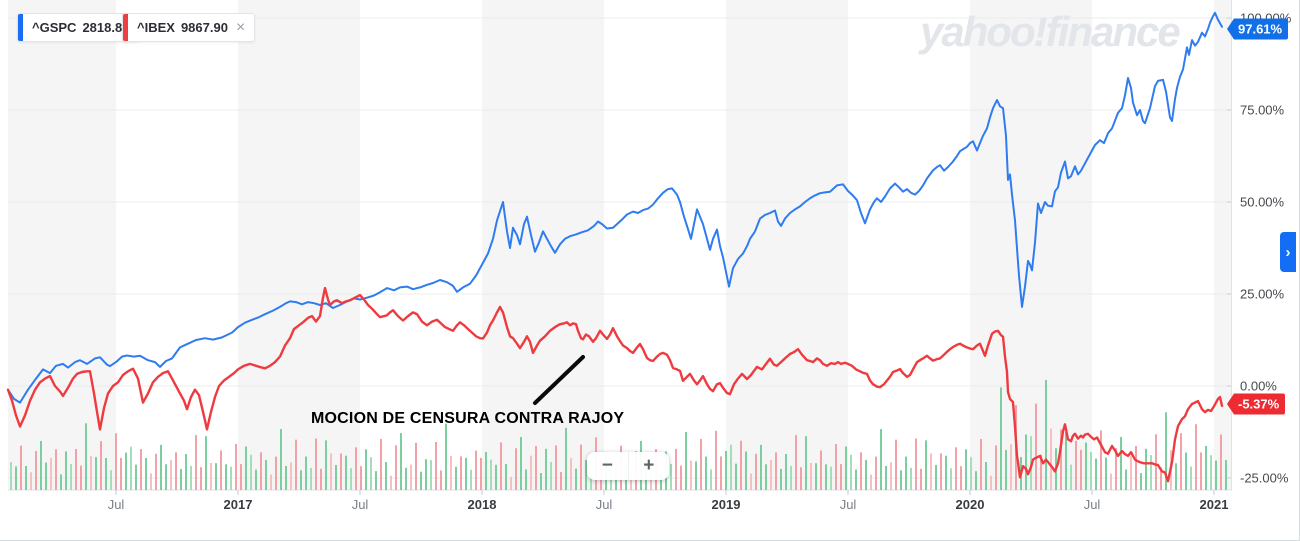 The image size is (1300, 541). I want to click on gspc-value: 2818.82, so click(106, 27).